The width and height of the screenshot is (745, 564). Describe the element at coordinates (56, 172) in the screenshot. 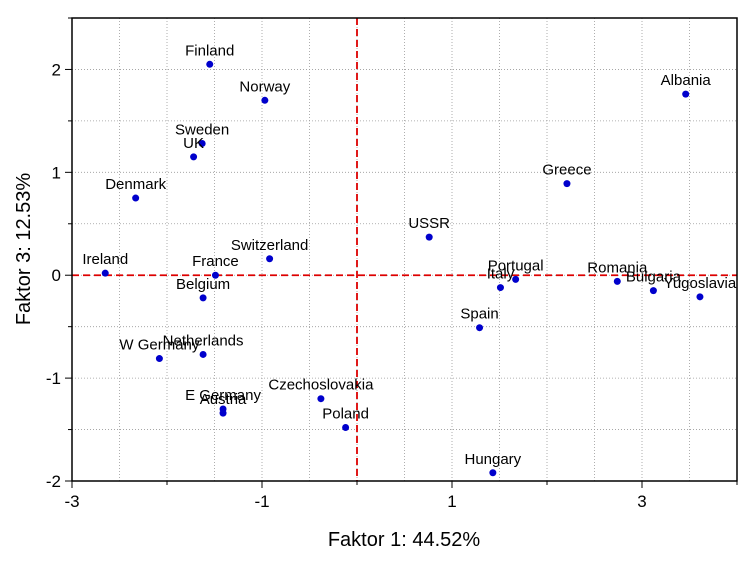

I see `y-tick-label: 1` at that location.